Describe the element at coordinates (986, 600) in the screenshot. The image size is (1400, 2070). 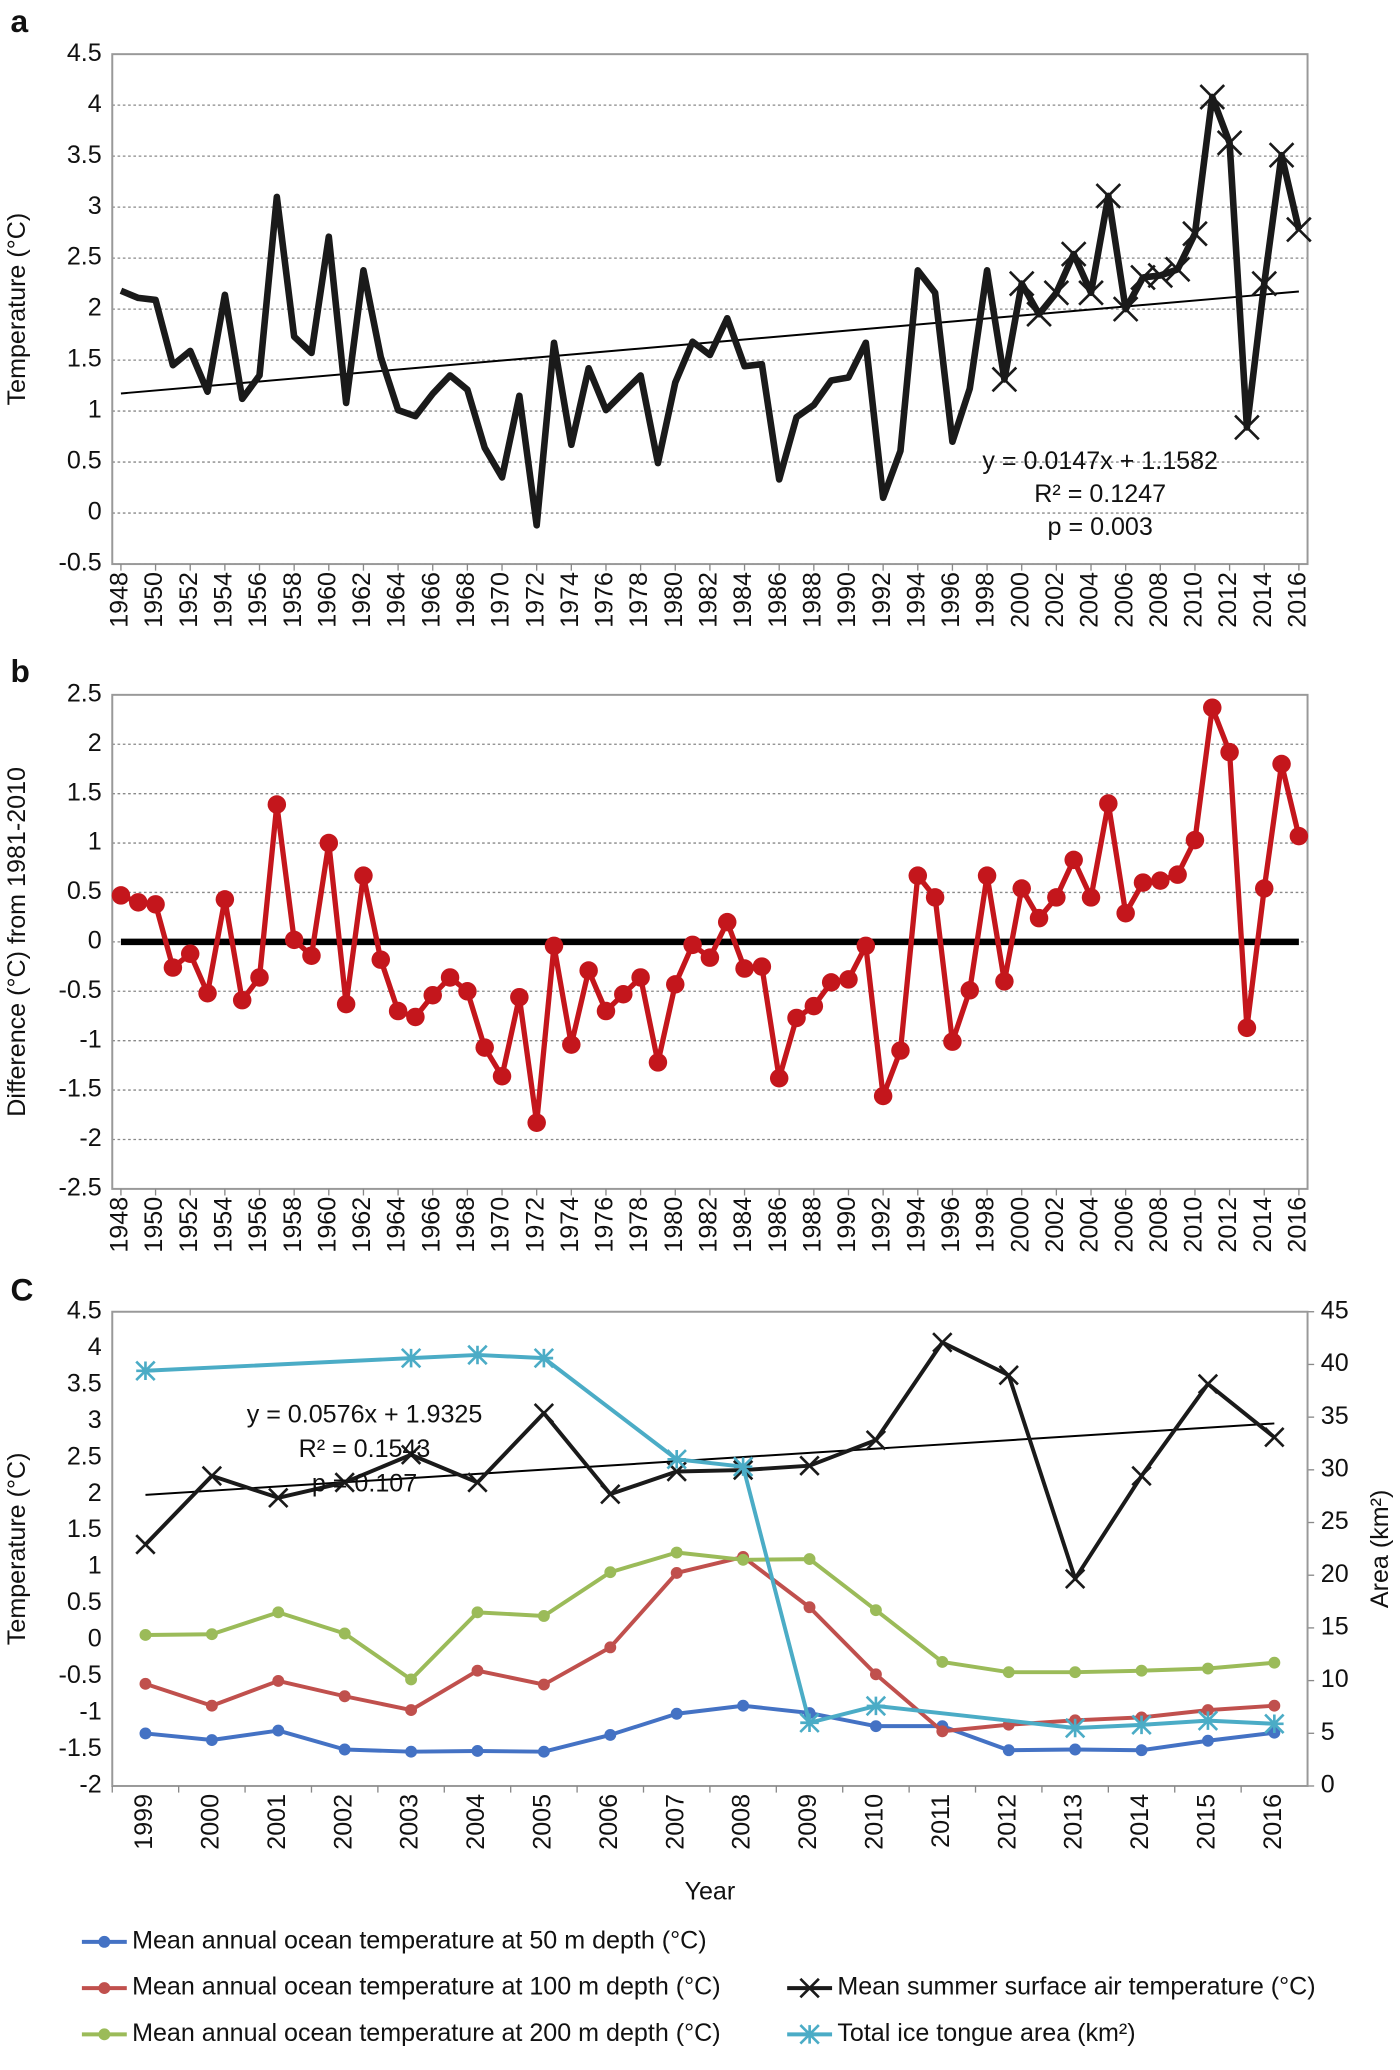
I see `x-tick-label: 1998` at that location.